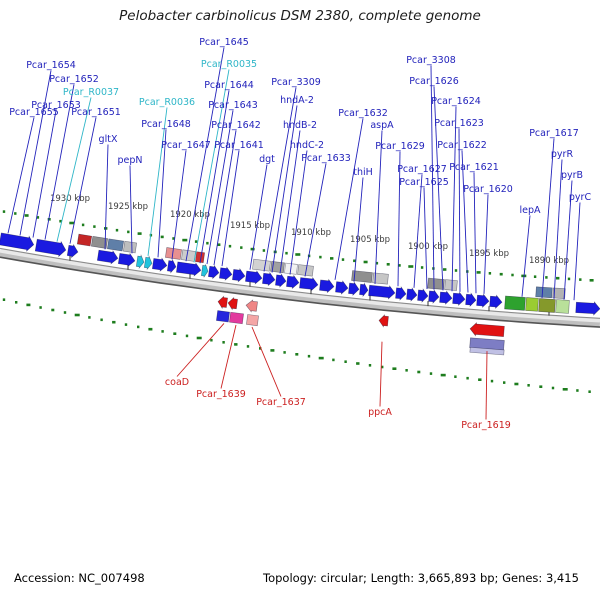  I want to click on gene-label: Pcar_1625, so click(424, 182).